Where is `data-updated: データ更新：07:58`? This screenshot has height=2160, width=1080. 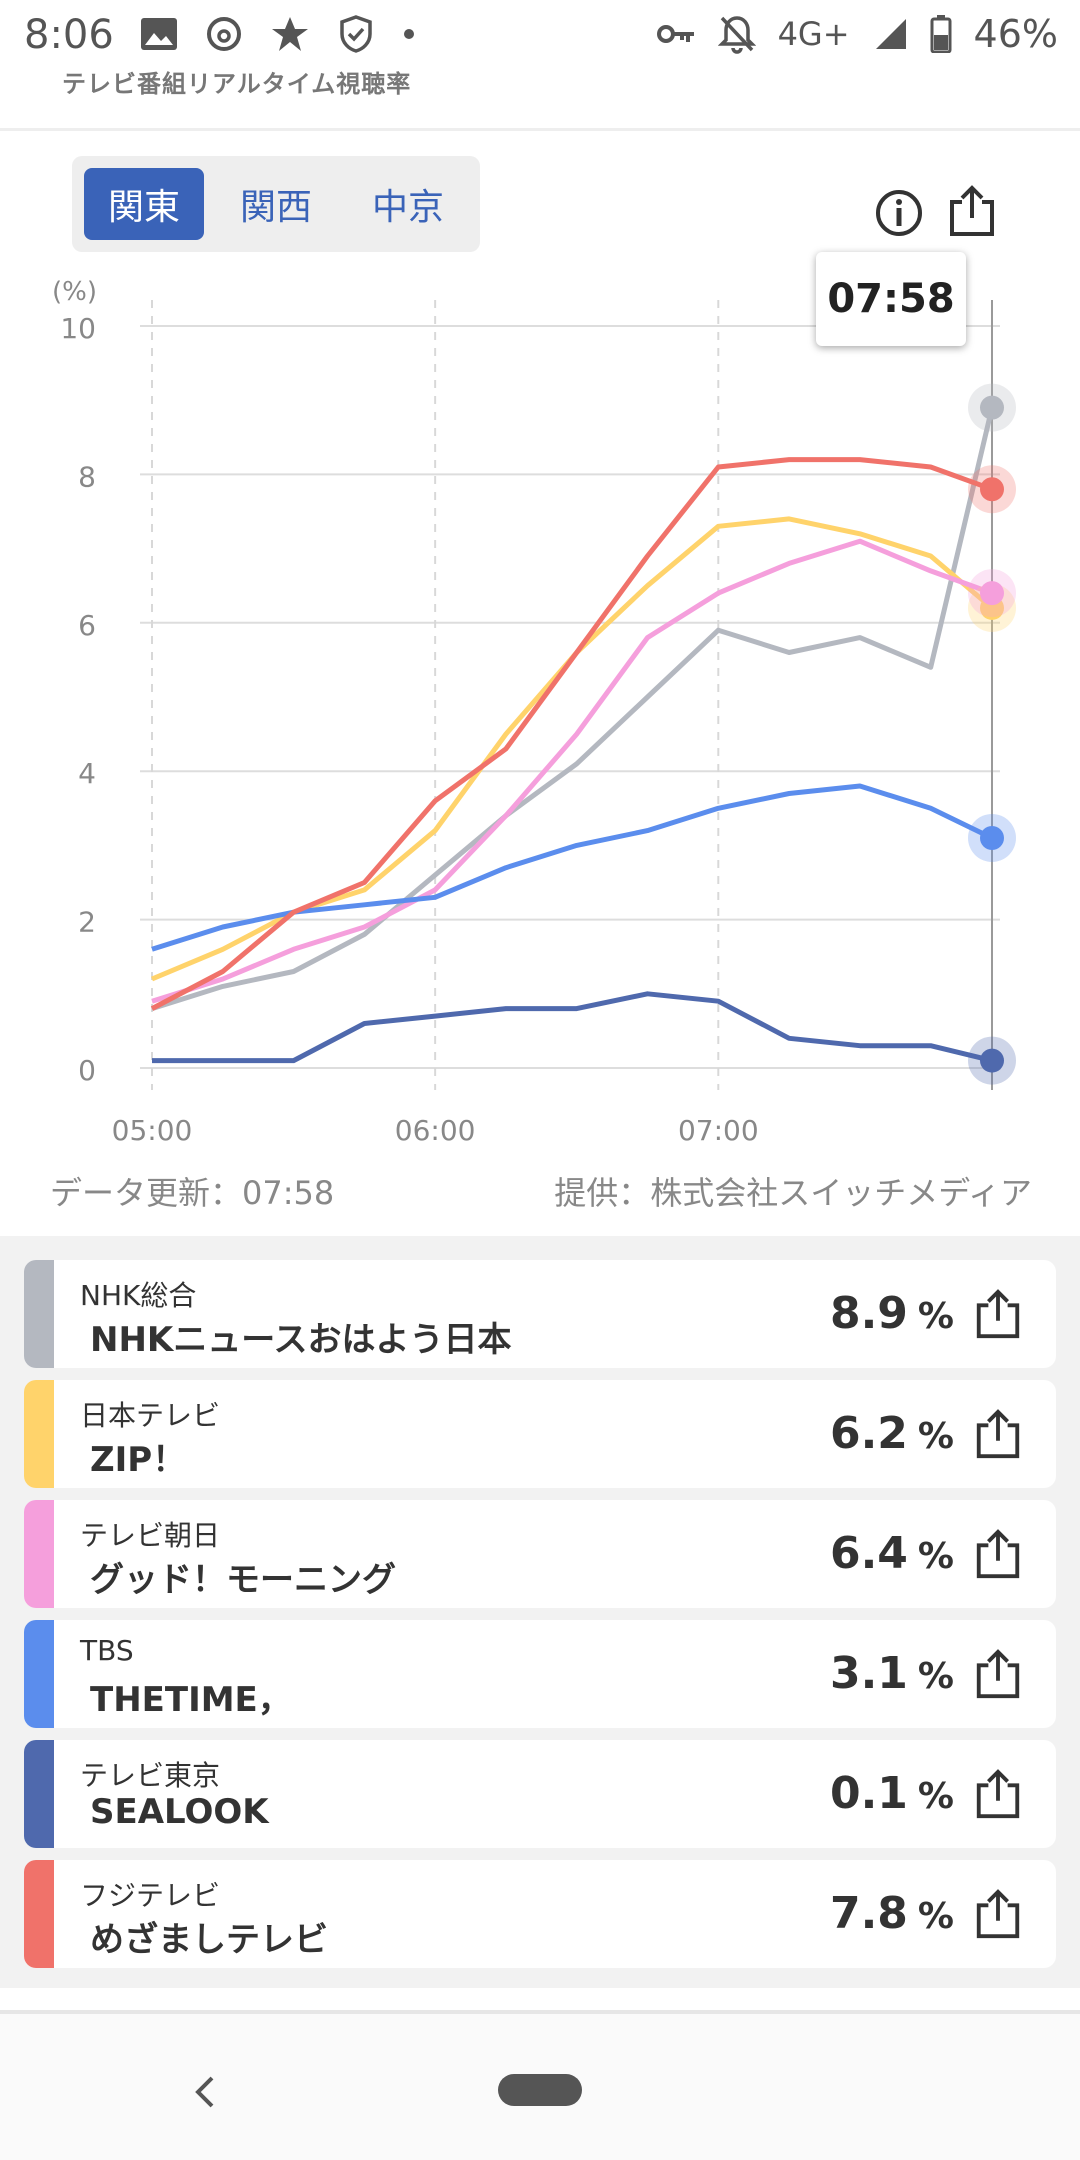 data-updated: データ更新：07:58 is located at coordinates (192, 1193).